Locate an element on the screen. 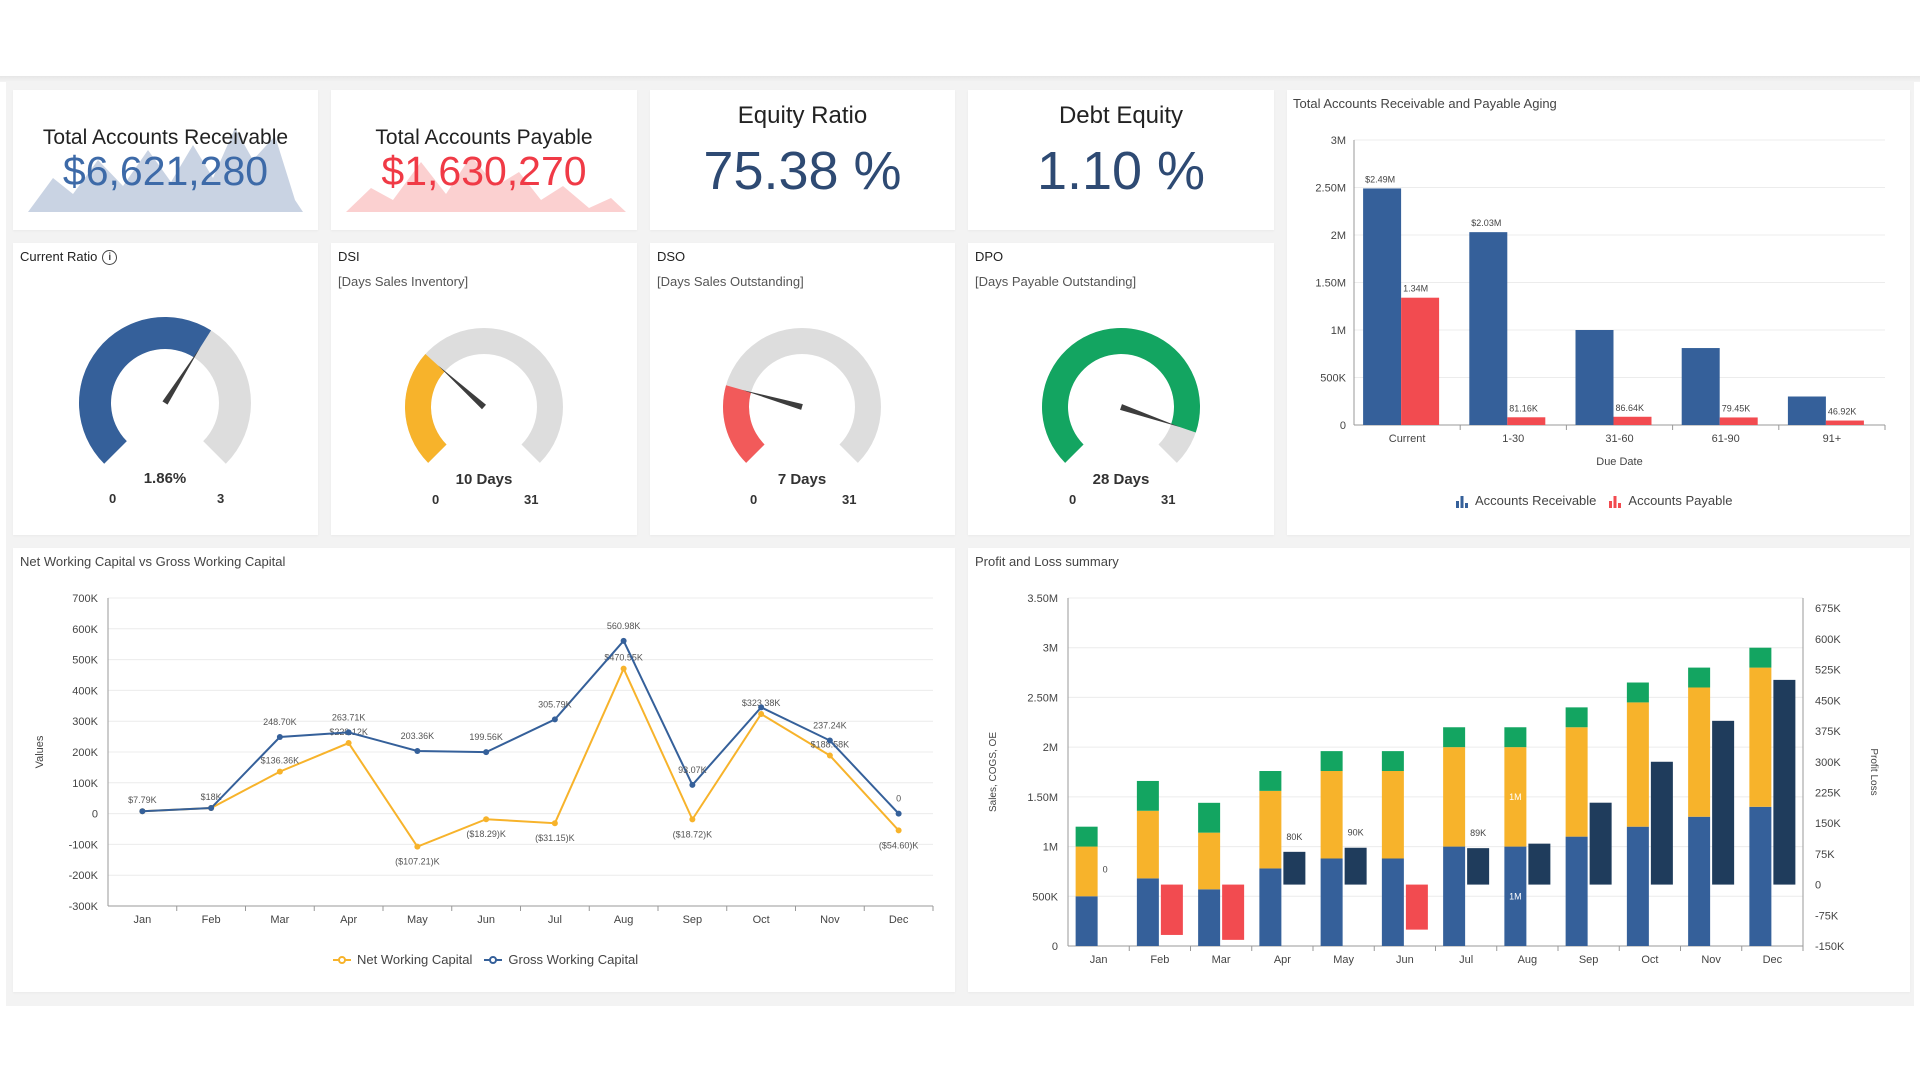 The width and height of the screenshot is (1920, 1080). y-tick-label: 500K is located at coordinates (1045, 897).